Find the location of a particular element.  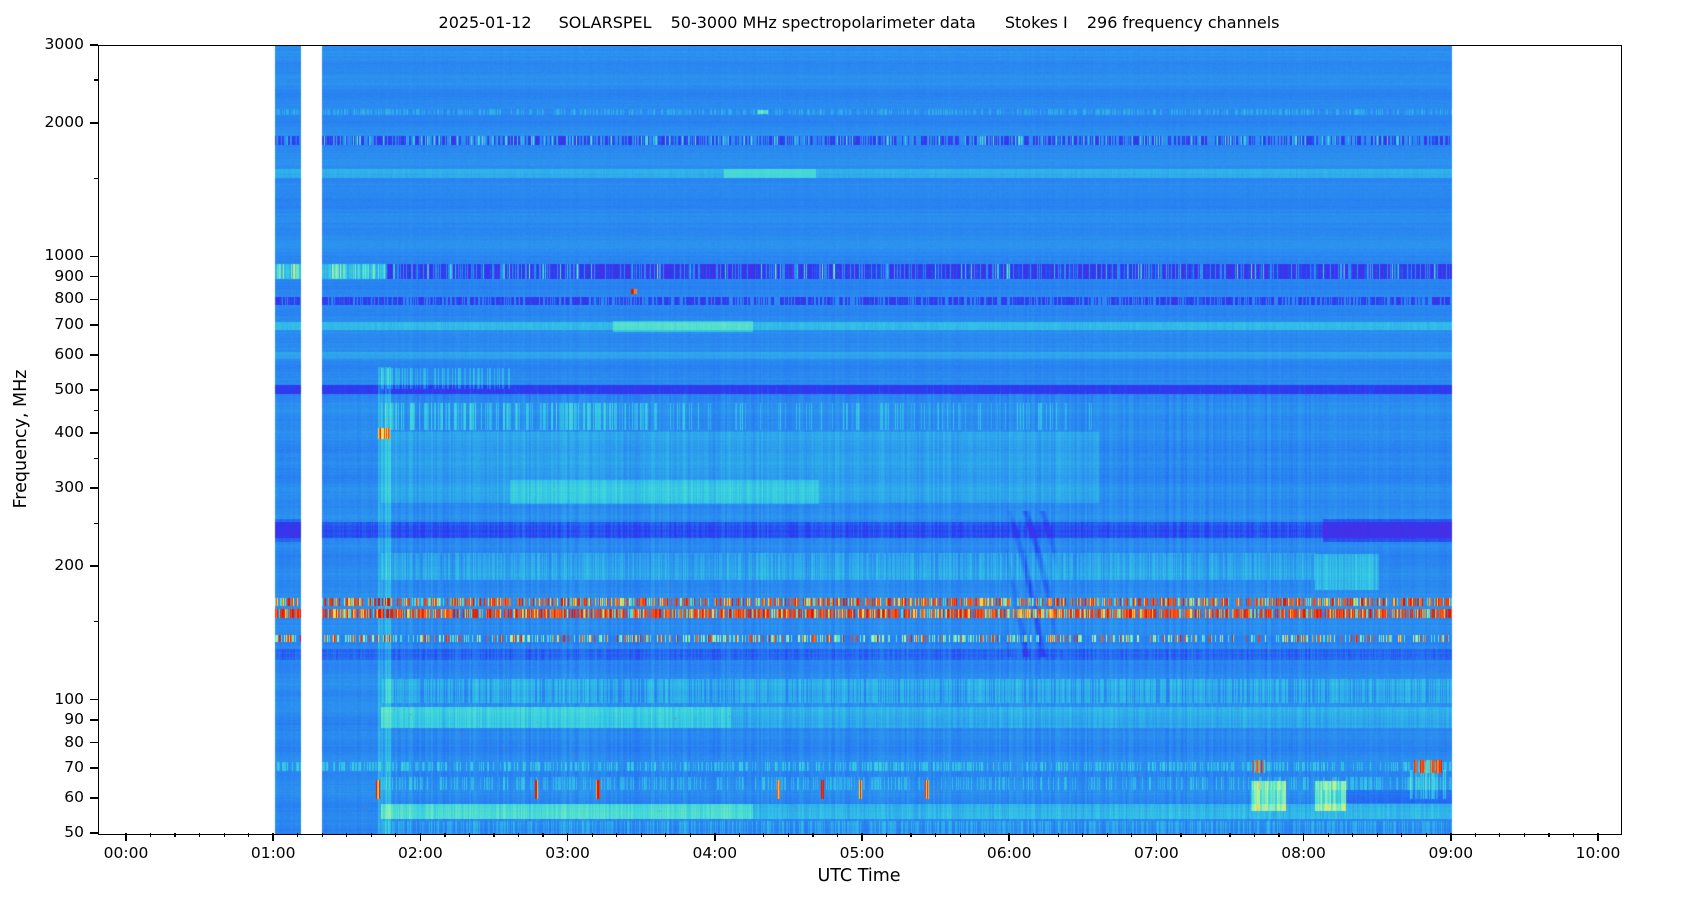

y-tick-label: 600 is located at coordinates (69, 353).